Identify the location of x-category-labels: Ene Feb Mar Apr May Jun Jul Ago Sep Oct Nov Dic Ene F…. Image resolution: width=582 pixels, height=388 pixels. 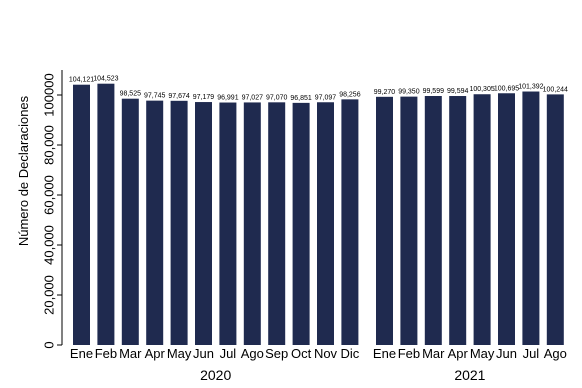
(318, 353).